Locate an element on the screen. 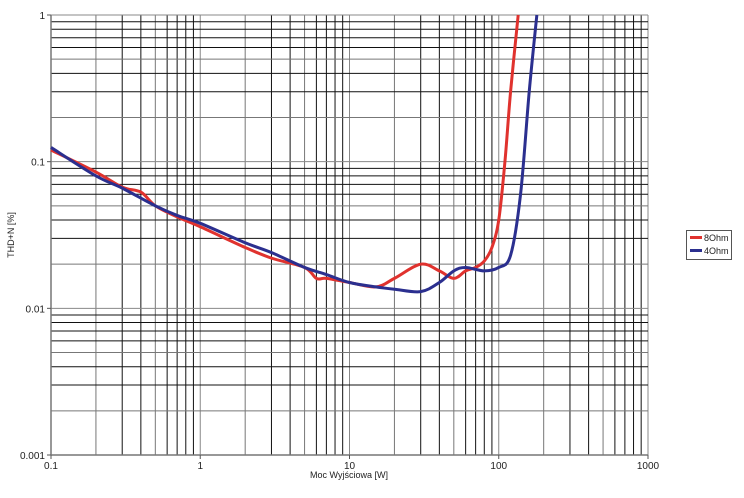 The height and width of the screenshot is (498, 744). x-tick-label: 0.1 is located at coordinates (51, 466).